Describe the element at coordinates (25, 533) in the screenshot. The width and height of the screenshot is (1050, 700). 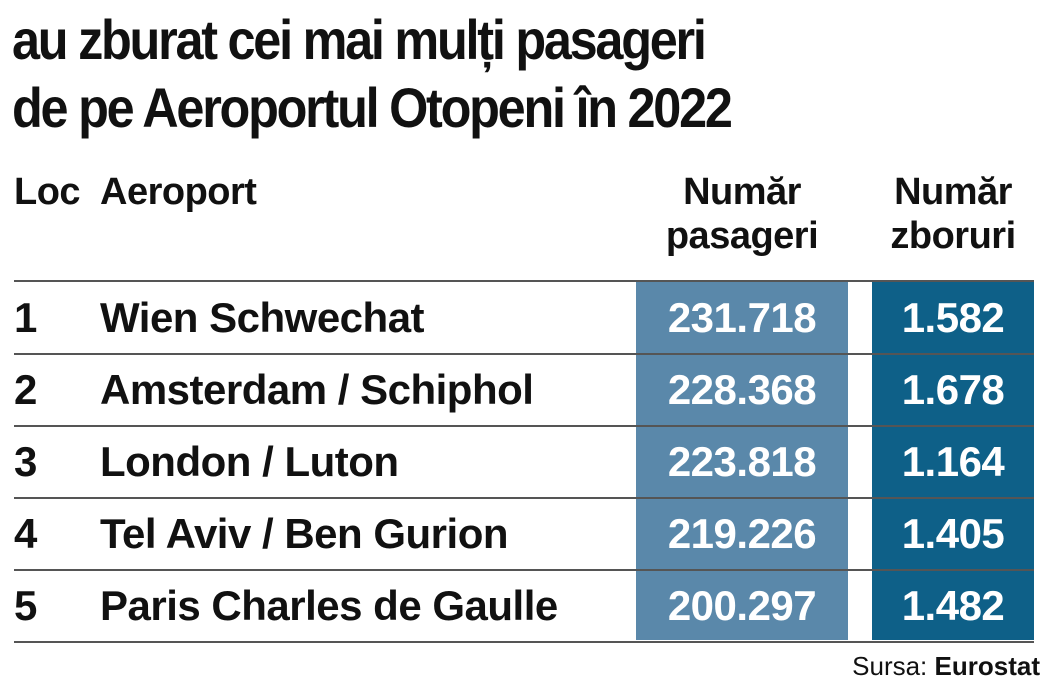
I see `rank-cell: 4` at that location.